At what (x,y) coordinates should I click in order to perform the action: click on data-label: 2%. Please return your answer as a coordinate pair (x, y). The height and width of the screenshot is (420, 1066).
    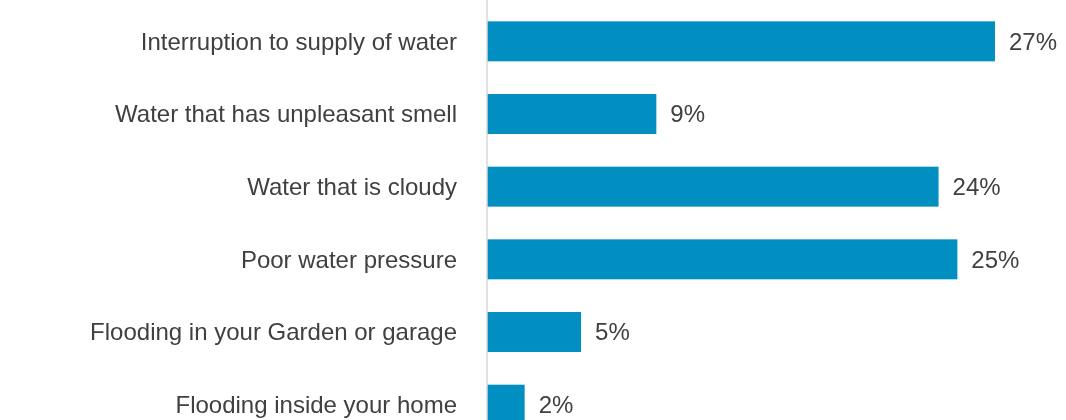
    Looking at the image, I should click on (556, 405).